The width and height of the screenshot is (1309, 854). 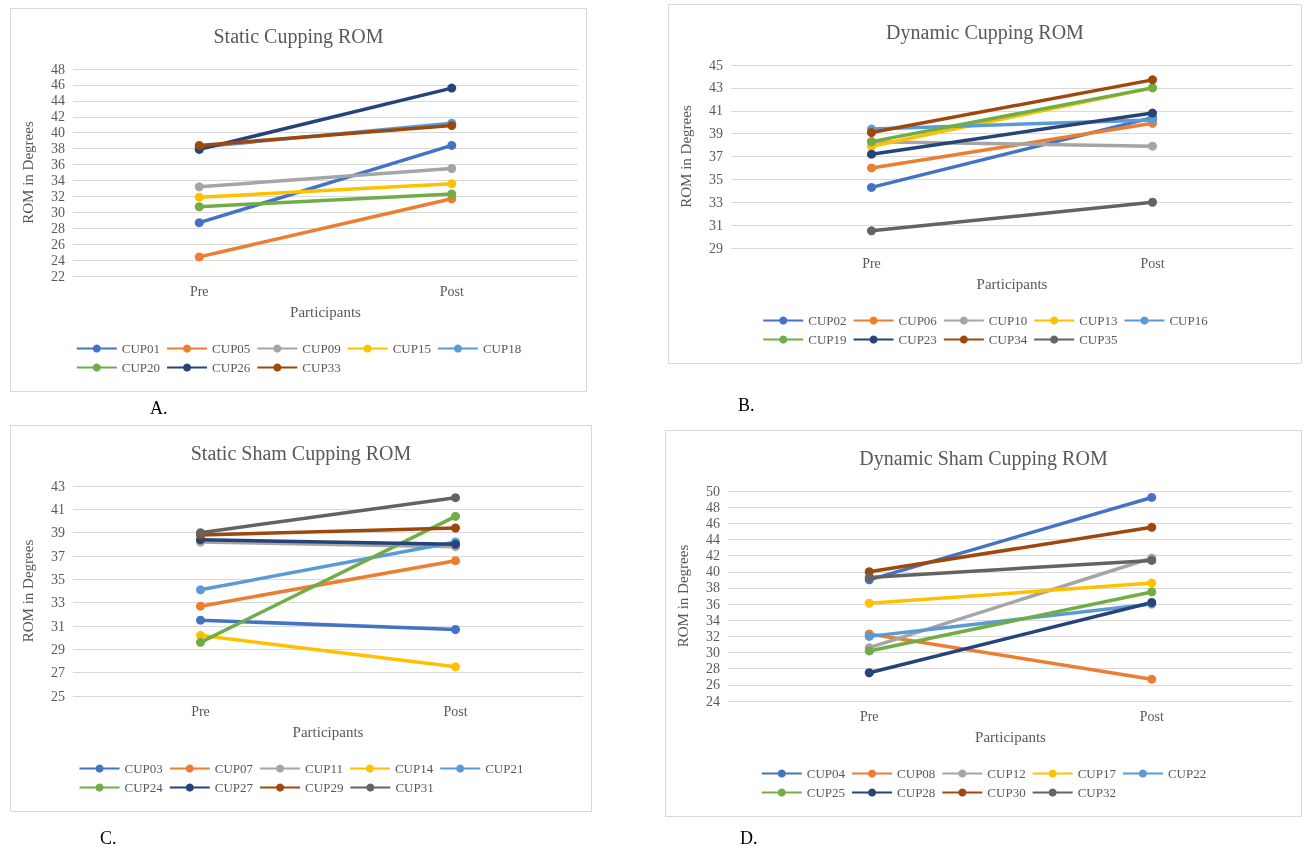 What do you see at coordinates (1008, 320) in the screenshot?
I see `legend-label: CUP10` at bounding box center [1008, 320].